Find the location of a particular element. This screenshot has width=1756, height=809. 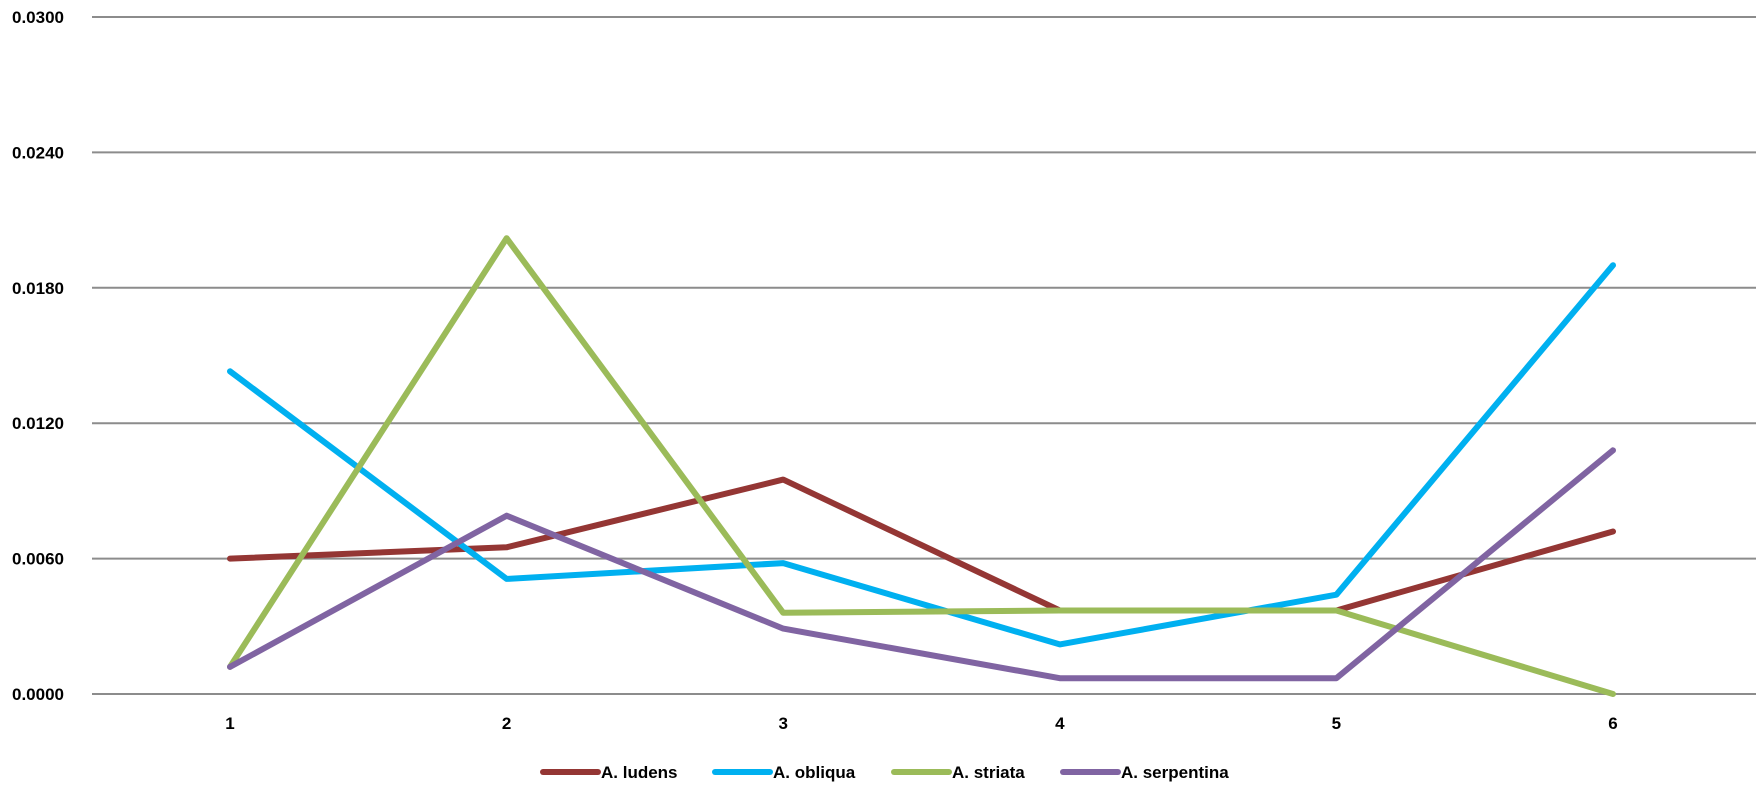

x-tick-label: 1 is located at coordinates (229, 723).